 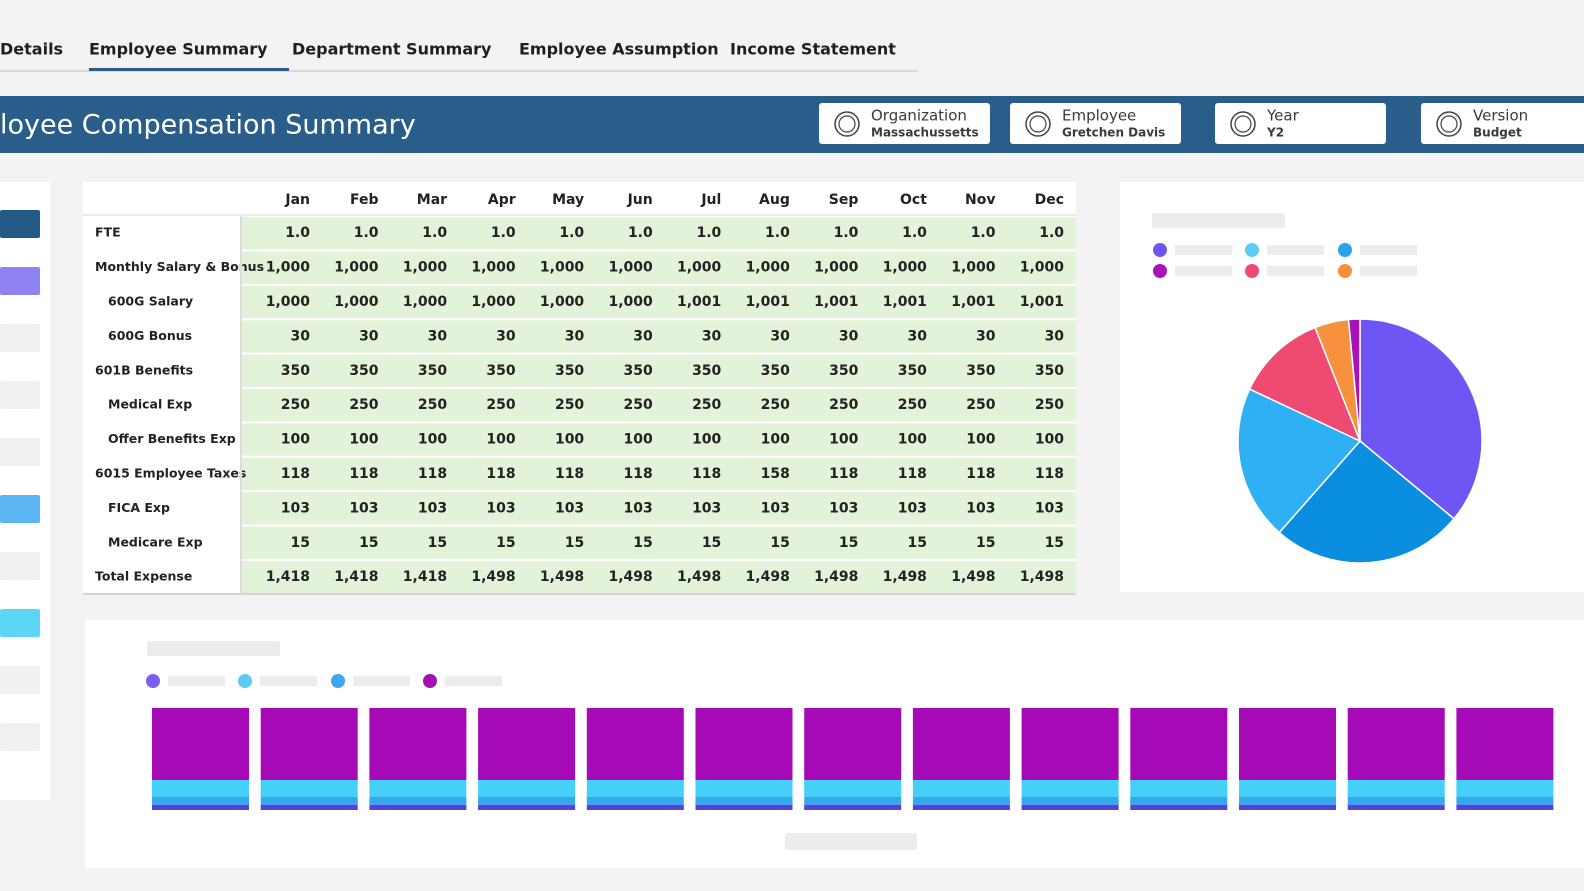 What do you see at coordinates (25, 491) in the screenshot?
I see `sidebar` at bounding box center [25, 491].